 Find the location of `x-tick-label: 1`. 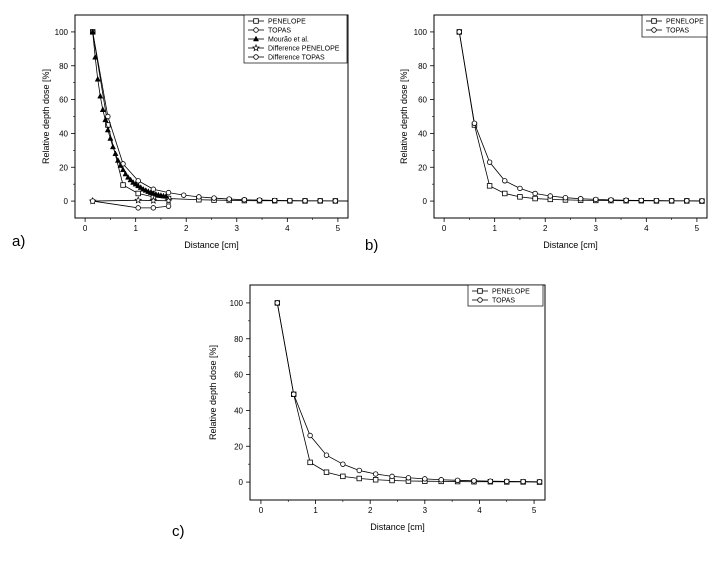

x-tick-label: 1 is located at coordinates (494, 228).